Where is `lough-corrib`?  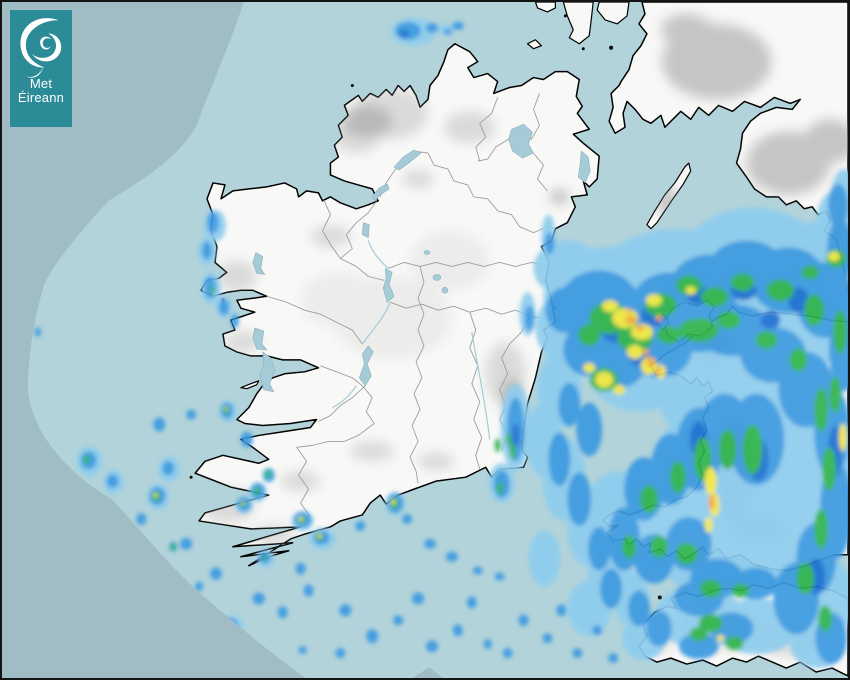
lough-corrib is located at coordinates (267, 372).